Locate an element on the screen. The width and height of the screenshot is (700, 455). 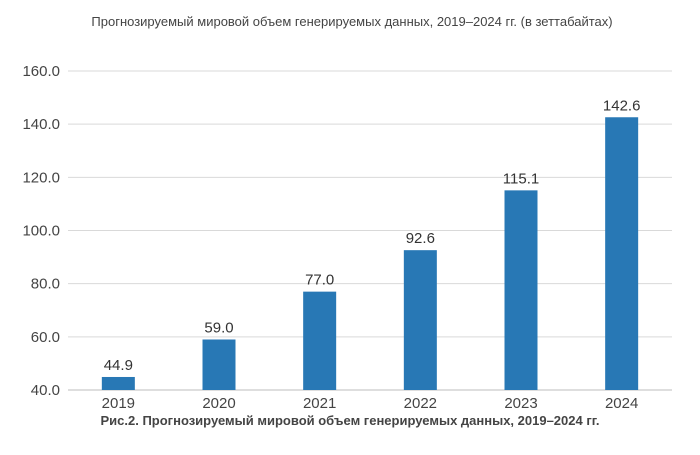
bar-2023 is located at coordinates (521, 290).